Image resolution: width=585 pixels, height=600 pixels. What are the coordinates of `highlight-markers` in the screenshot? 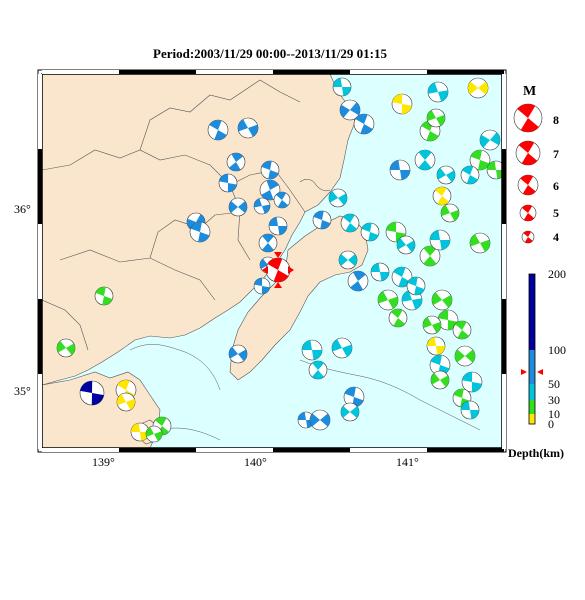 It's located at (278, 270).